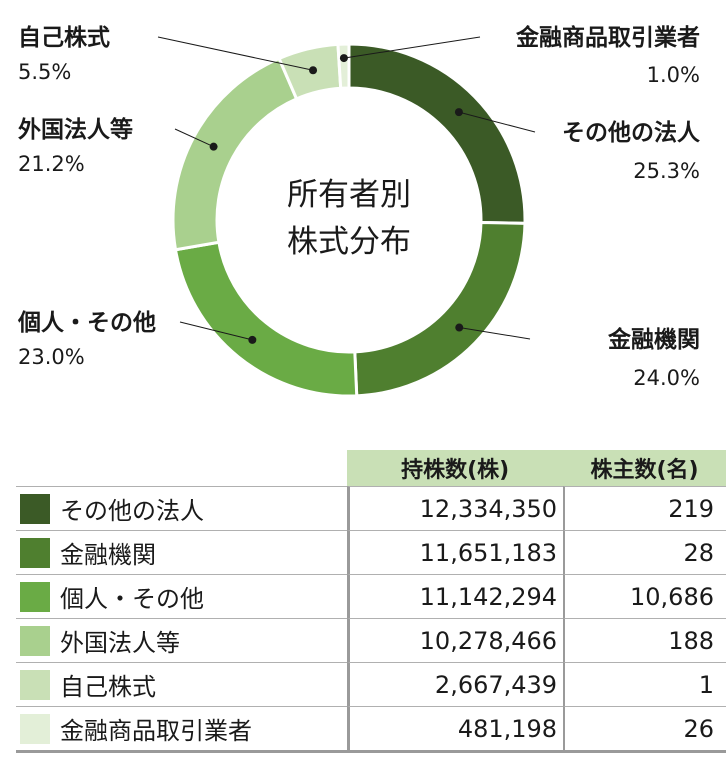 This screenshot has width=726, height=774. Describe the element at coordinates (349, 242) in the screenshot. I see `center-title-line2: 株式分布` at that location.